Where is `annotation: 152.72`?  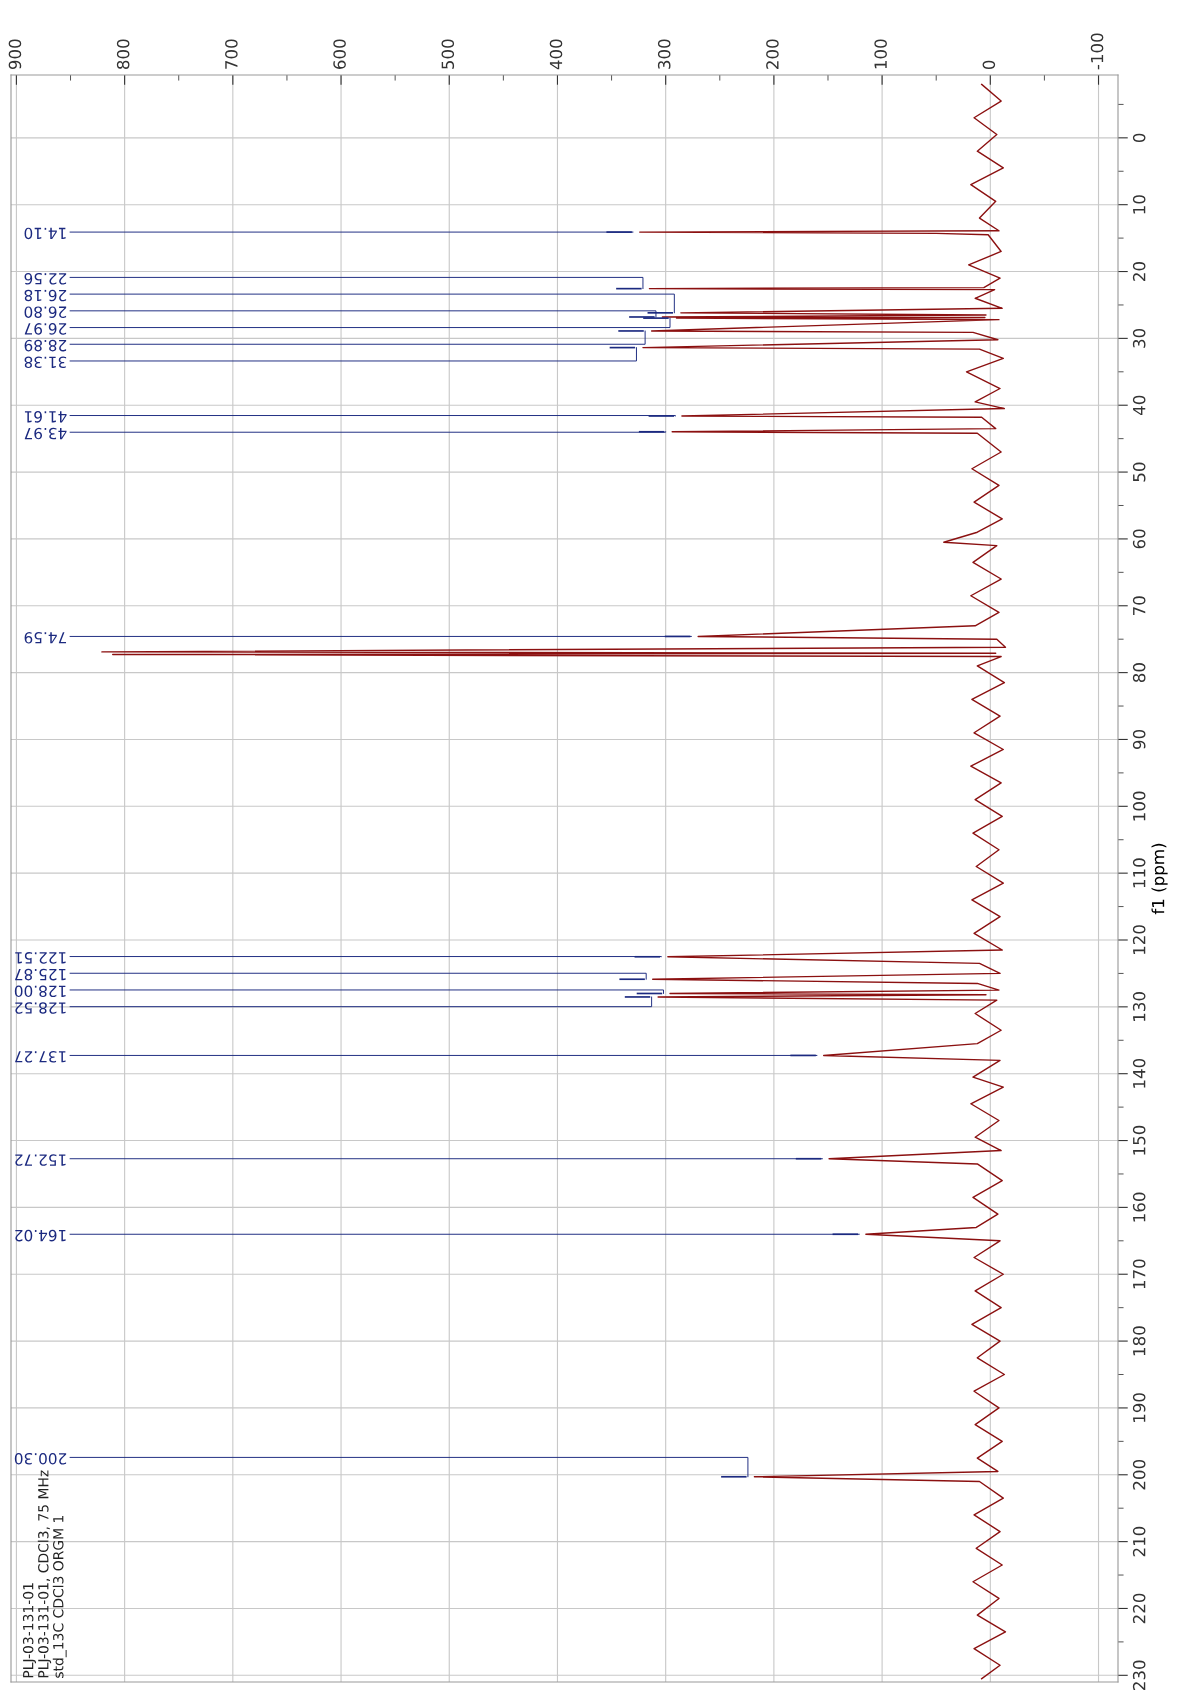
annotation: 152.72 is located at coordinates (40, 1160).